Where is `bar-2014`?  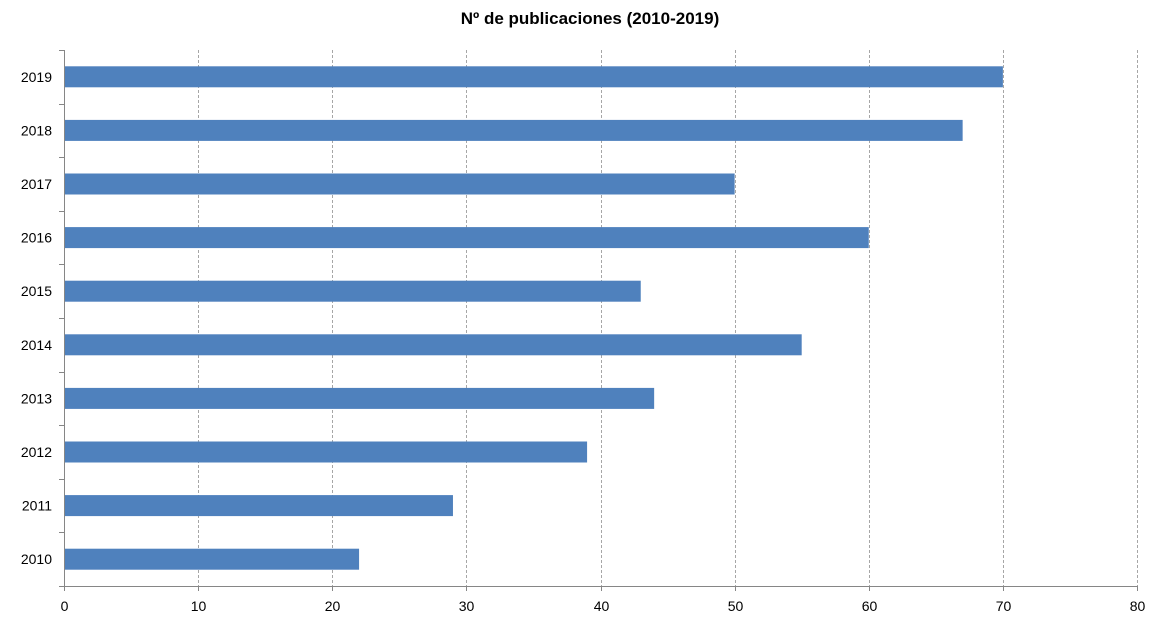 bar-2014 is located at coordinates (433, 345).